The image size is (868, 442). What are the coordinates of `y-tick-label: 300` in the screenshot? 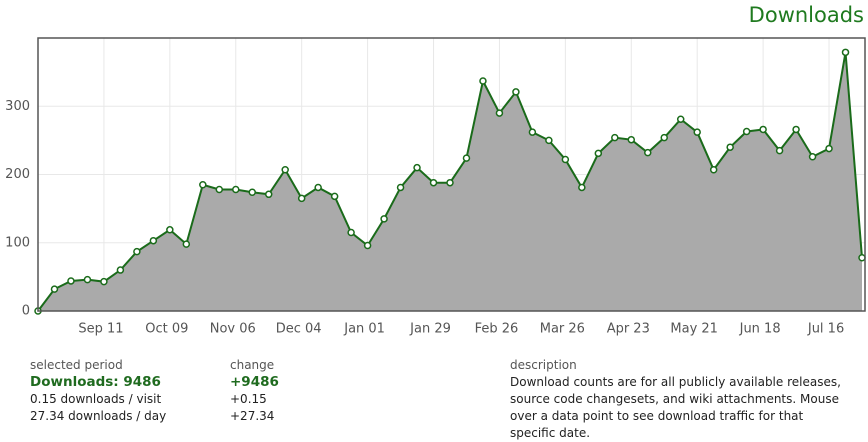 It's located at (17, 106).